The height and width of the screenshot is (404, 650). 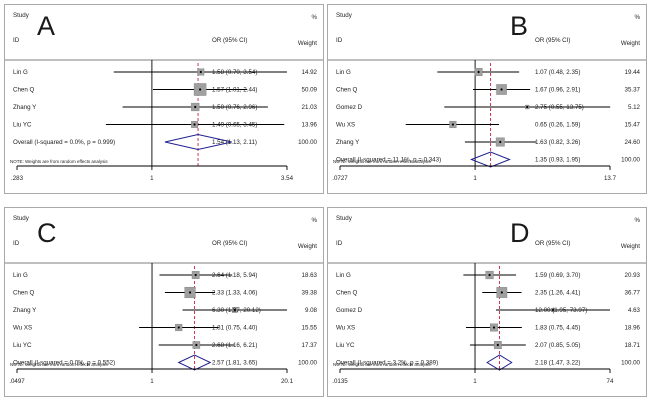 I want to click on overall-label: Overall (I-squared = 11.1%, p = 0.343), so click(x=388, y=160).